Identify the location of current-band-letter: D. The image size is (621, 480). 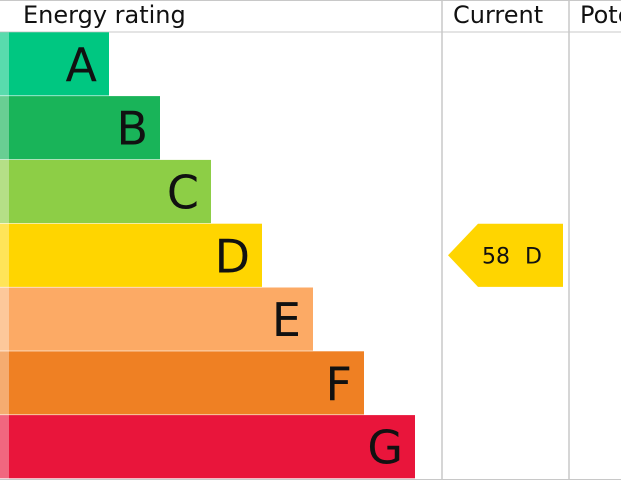
(533, 256).